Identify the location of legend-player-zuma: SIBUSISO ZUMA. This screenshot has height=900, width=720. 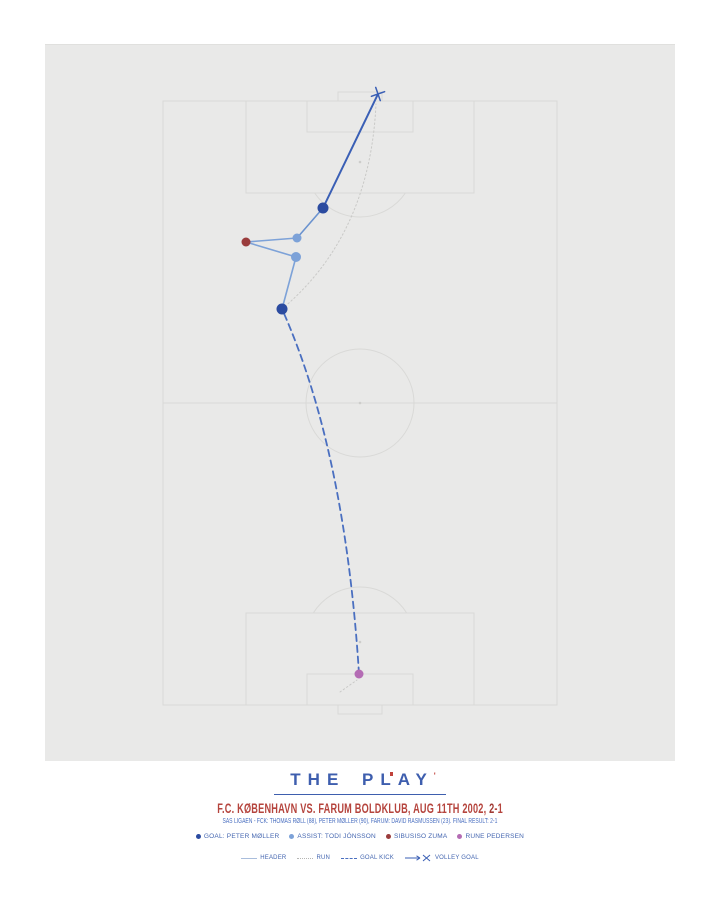
(416, 837).